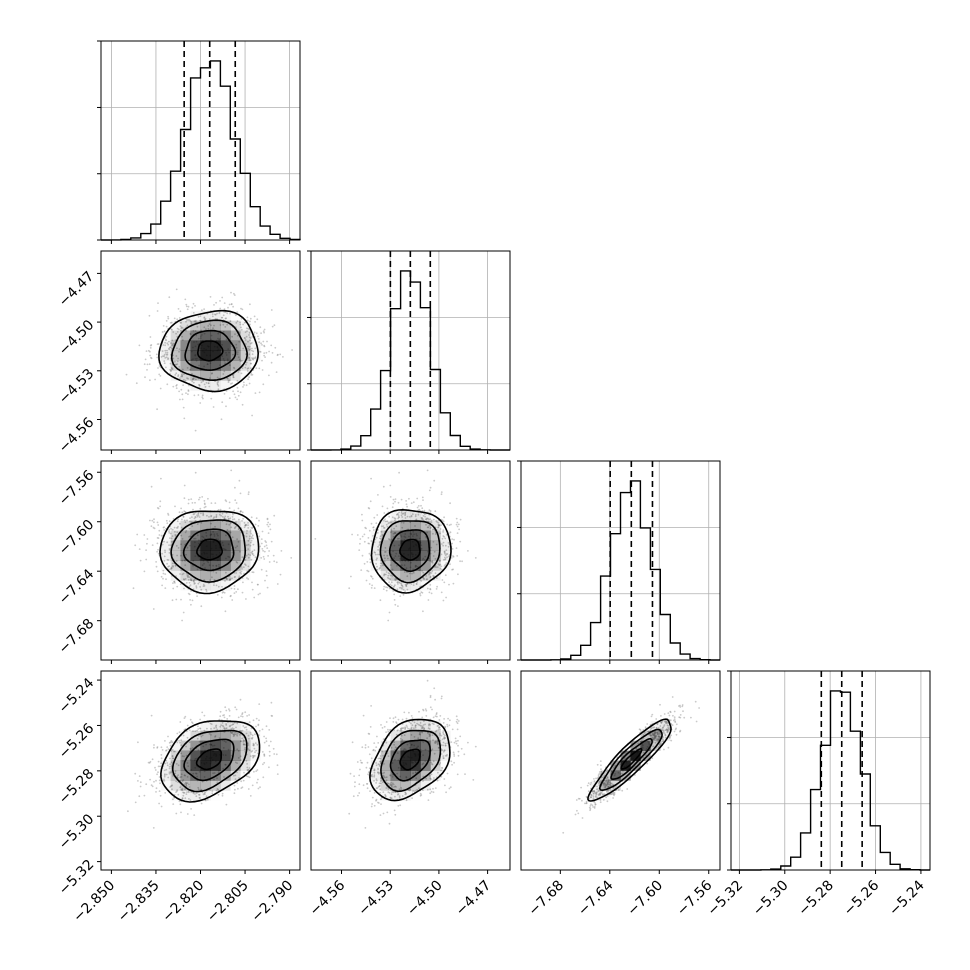  I want to click on x-tick-label: −5.28, so click(816, 899).